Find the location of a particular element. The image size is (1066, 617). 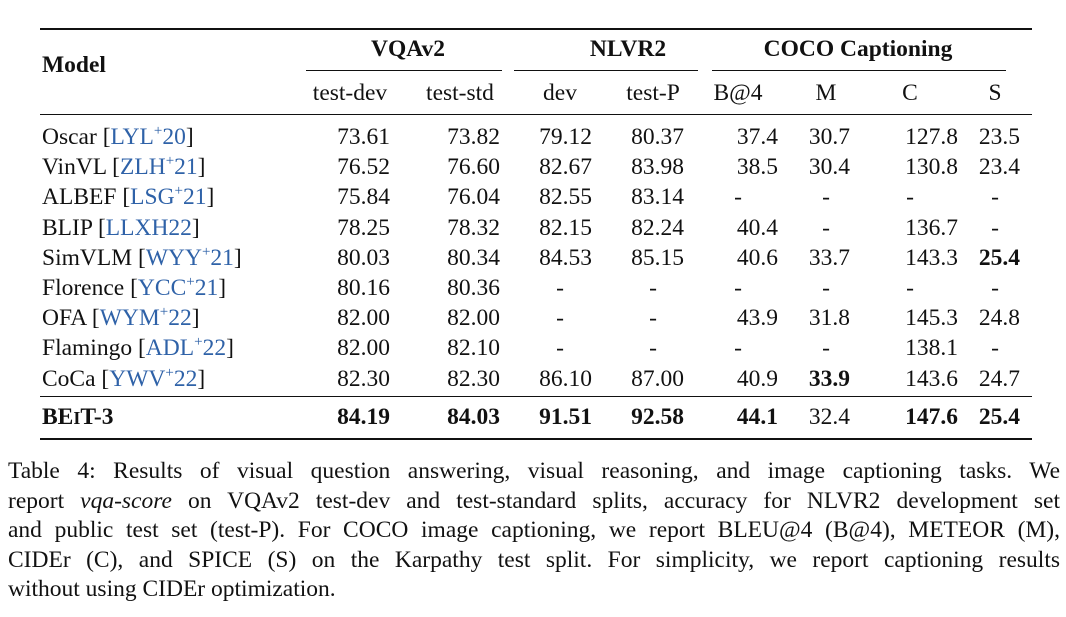

row-simvlm-value-1: 80.34 is located at coordinates (473, 257).